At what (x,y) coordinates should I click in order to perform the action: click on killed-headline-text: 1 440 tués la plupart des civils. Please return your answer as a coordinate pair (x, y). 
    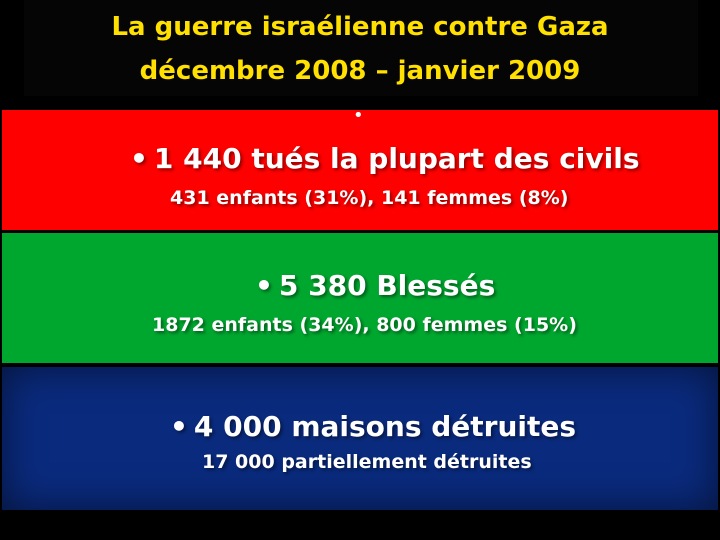
    Looking at the image, I should click on (396, 158).